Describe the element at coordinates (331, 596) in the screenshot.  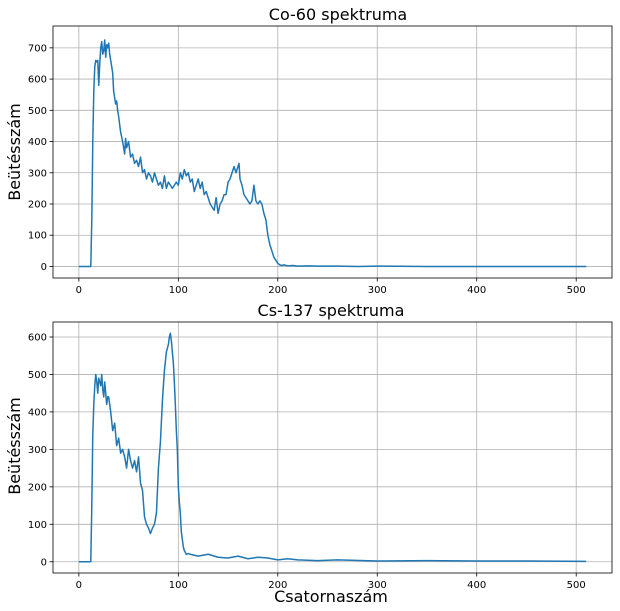
I see `x-axis-label: Csatornaszám` at that location.